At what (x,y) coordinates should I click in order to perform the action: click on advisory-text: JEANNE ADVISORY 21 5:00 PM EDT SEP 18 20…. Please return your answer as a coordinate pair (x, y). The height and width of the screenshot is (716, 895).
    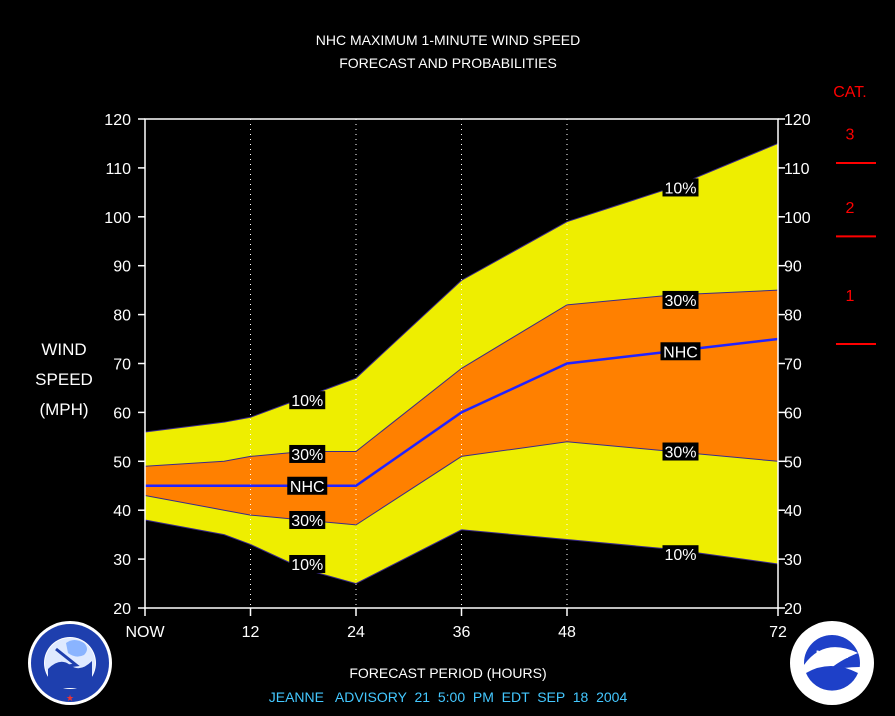
    Looking at the image, I should click on (448, 697).